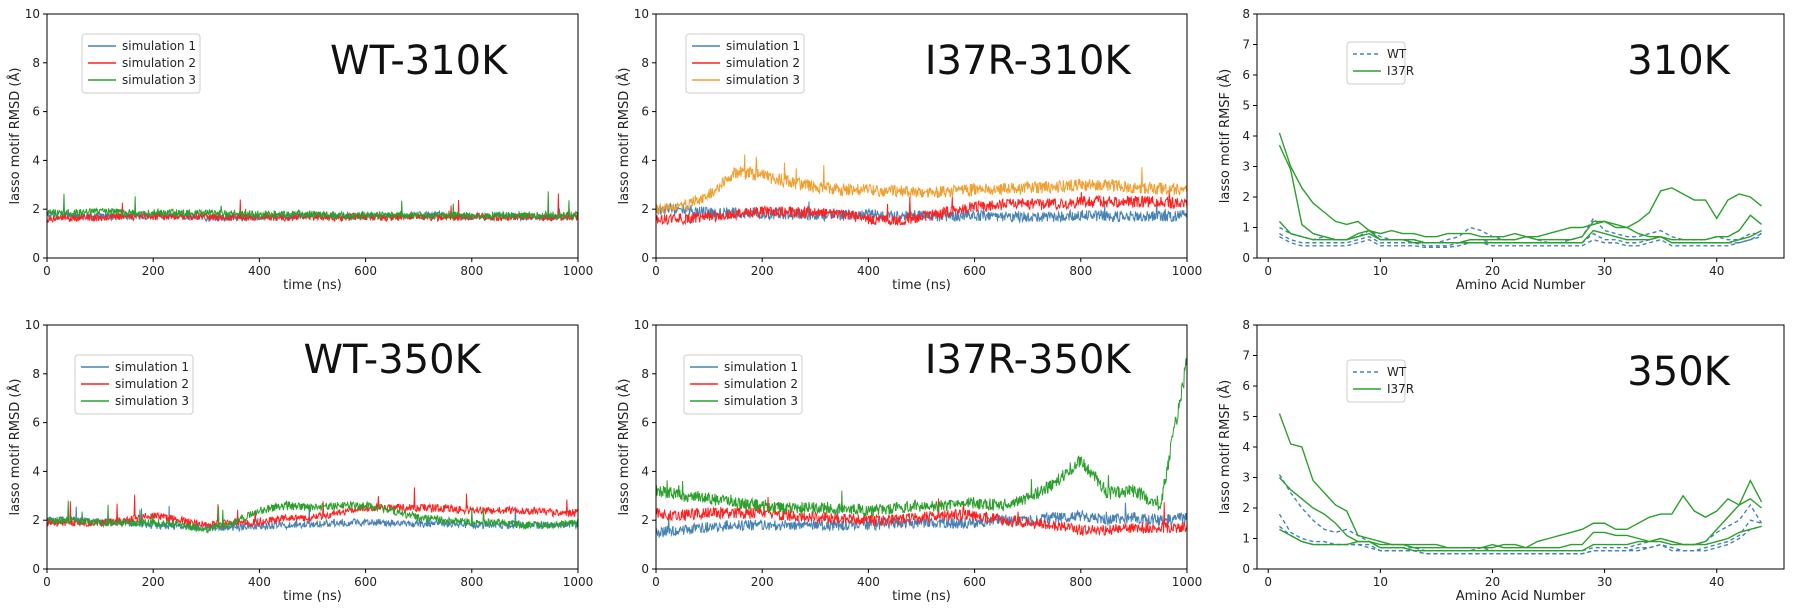  Describe the element at coordinates (1246, 417) in the screenshot. I see `y-tick-label: 5` at that location.